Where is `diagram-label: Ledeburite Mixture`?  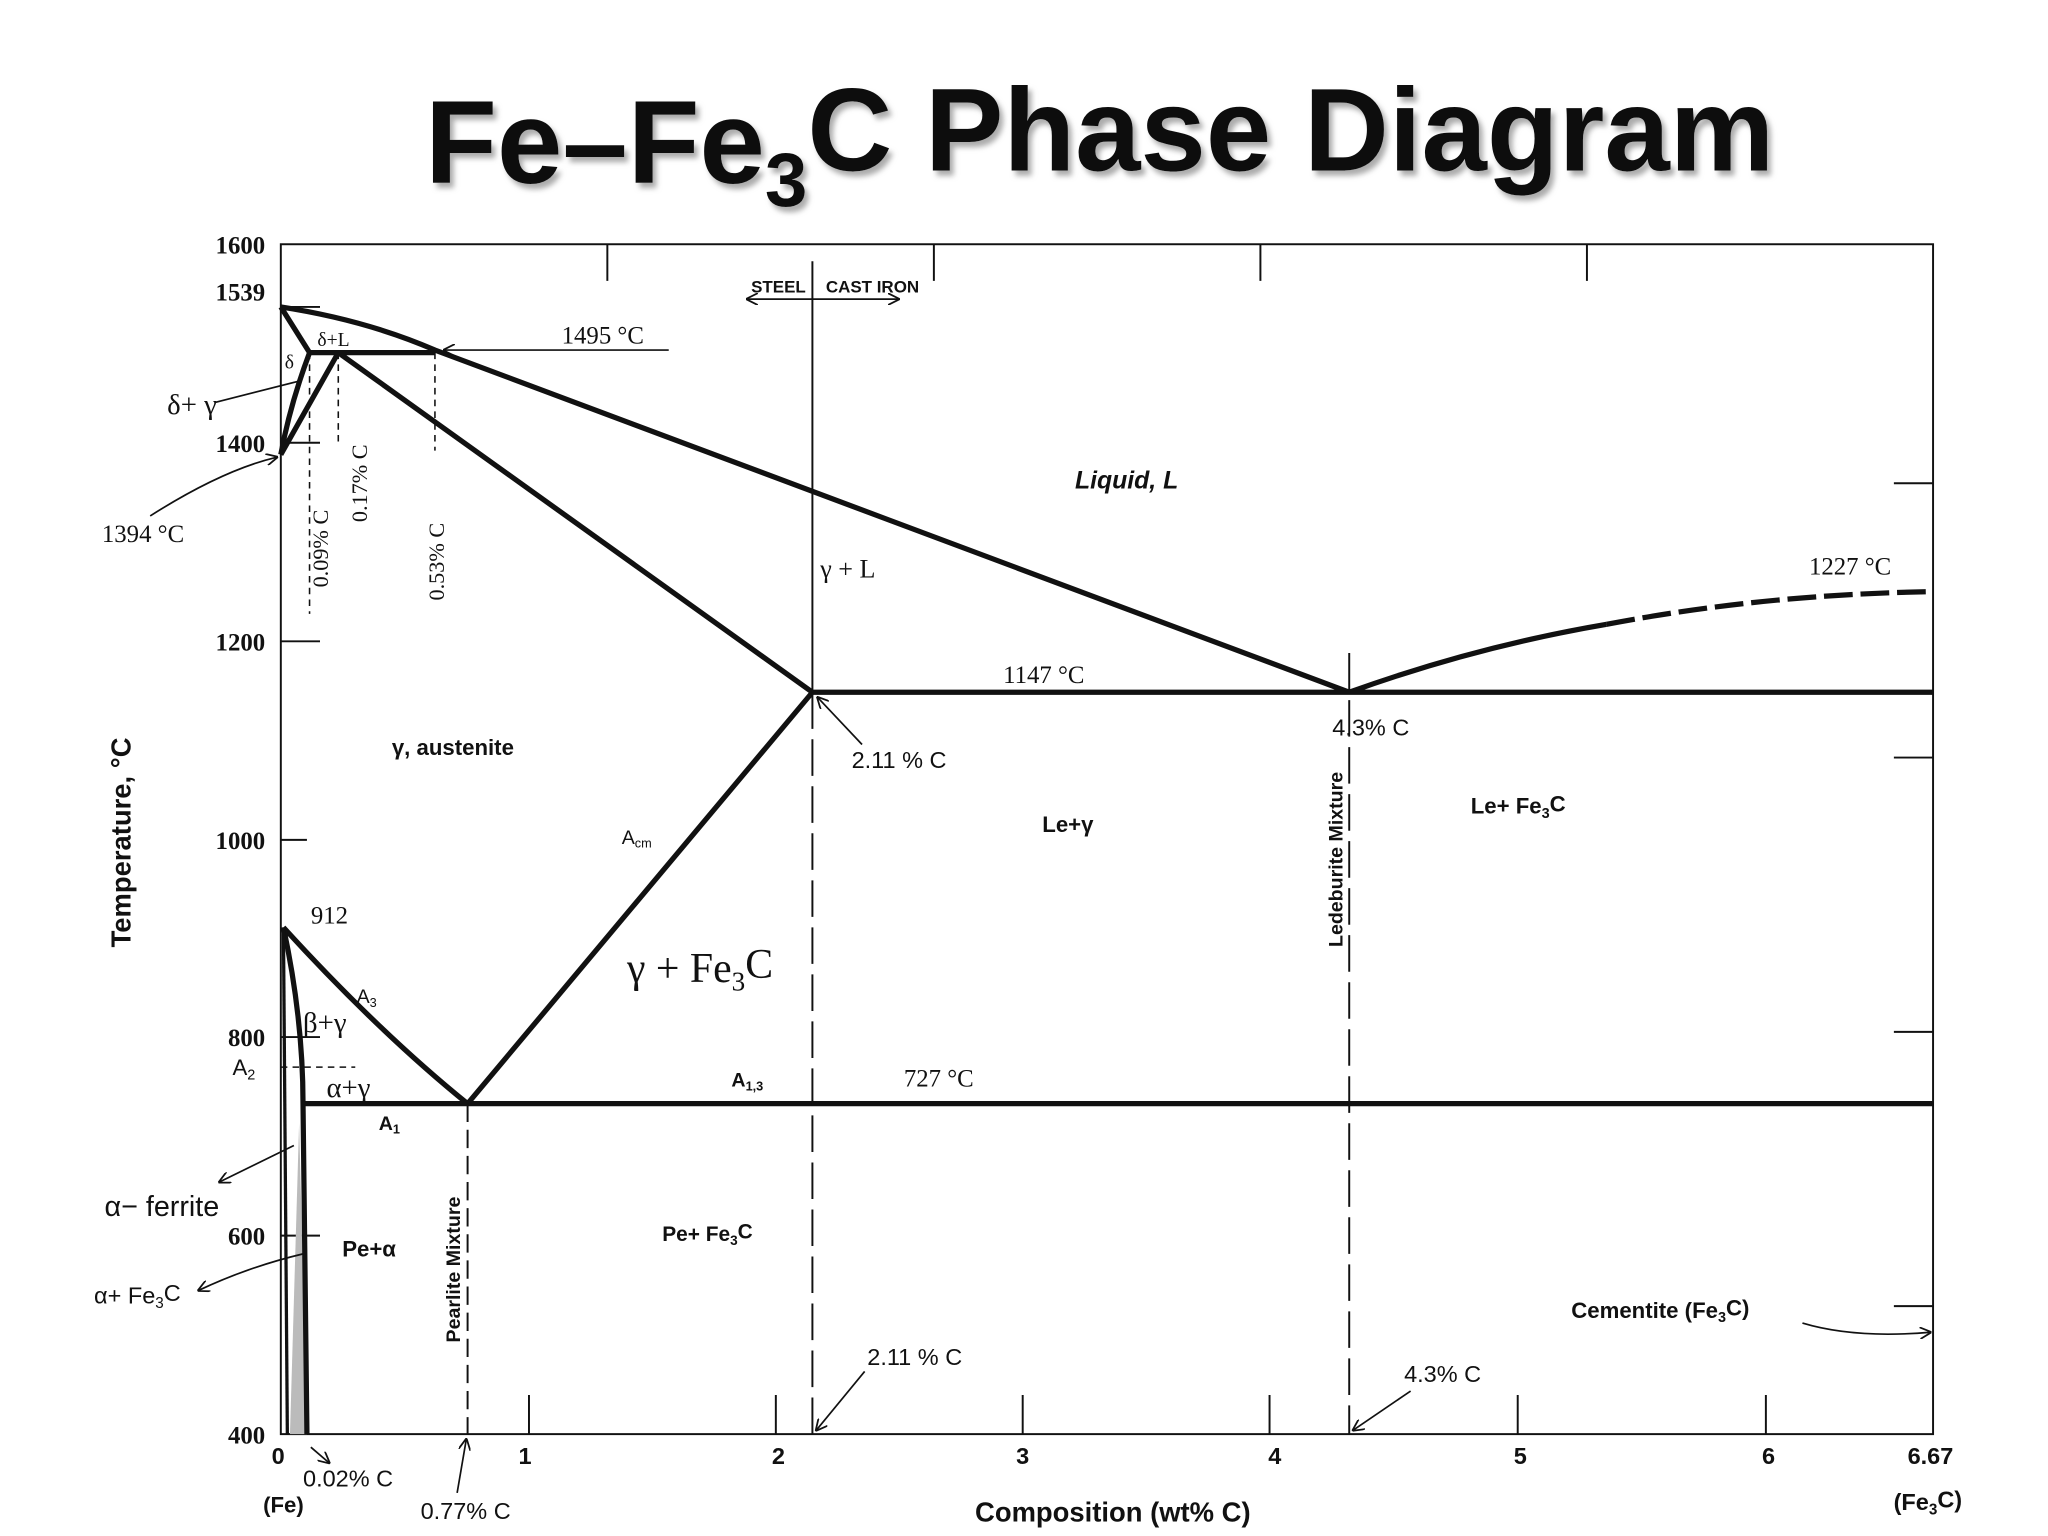
diagram-label: Ledeburite Mixture is located at coordinates (1337, 859).